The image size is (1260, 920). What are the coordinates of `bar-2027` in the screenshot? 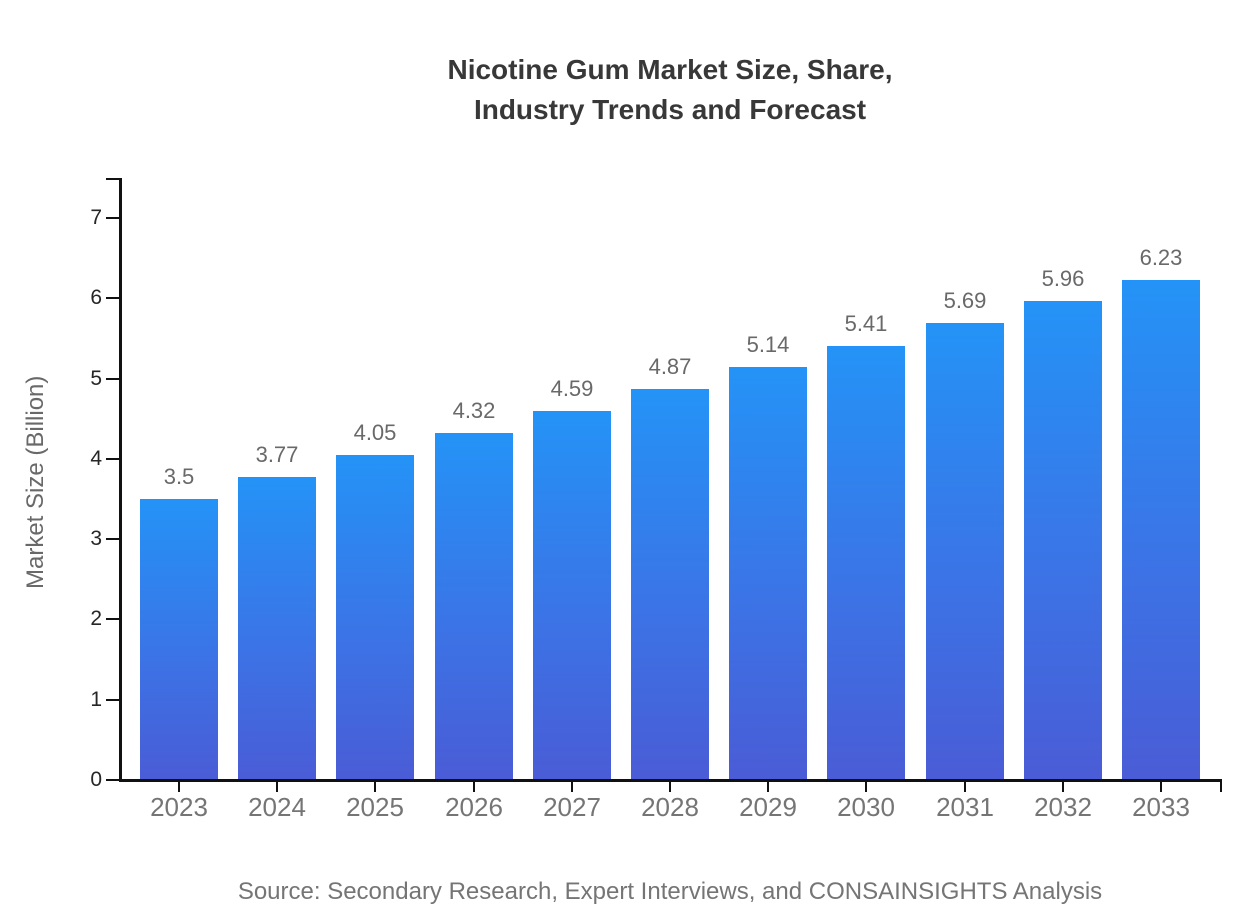 It's located at (572, 595).